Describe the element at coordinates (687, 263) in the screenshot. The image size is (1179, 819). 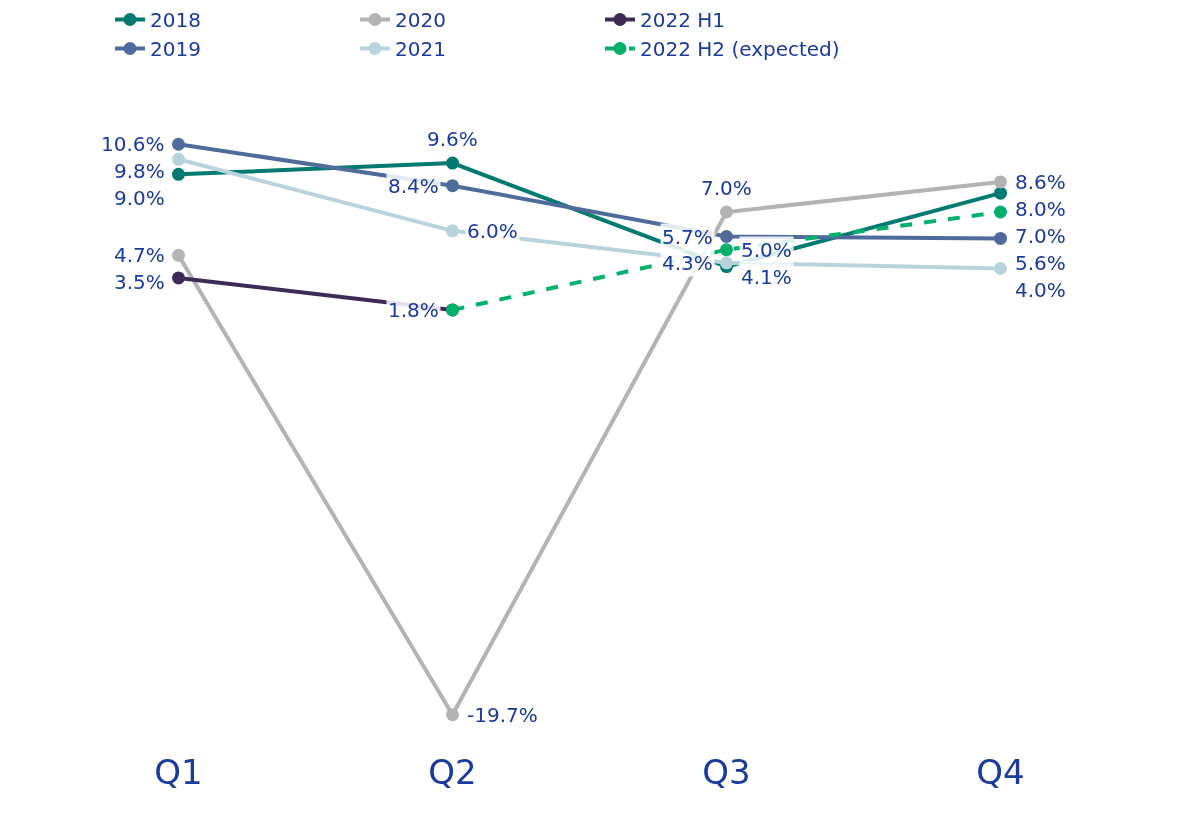
I see `data-label: 4.3%` at that location.